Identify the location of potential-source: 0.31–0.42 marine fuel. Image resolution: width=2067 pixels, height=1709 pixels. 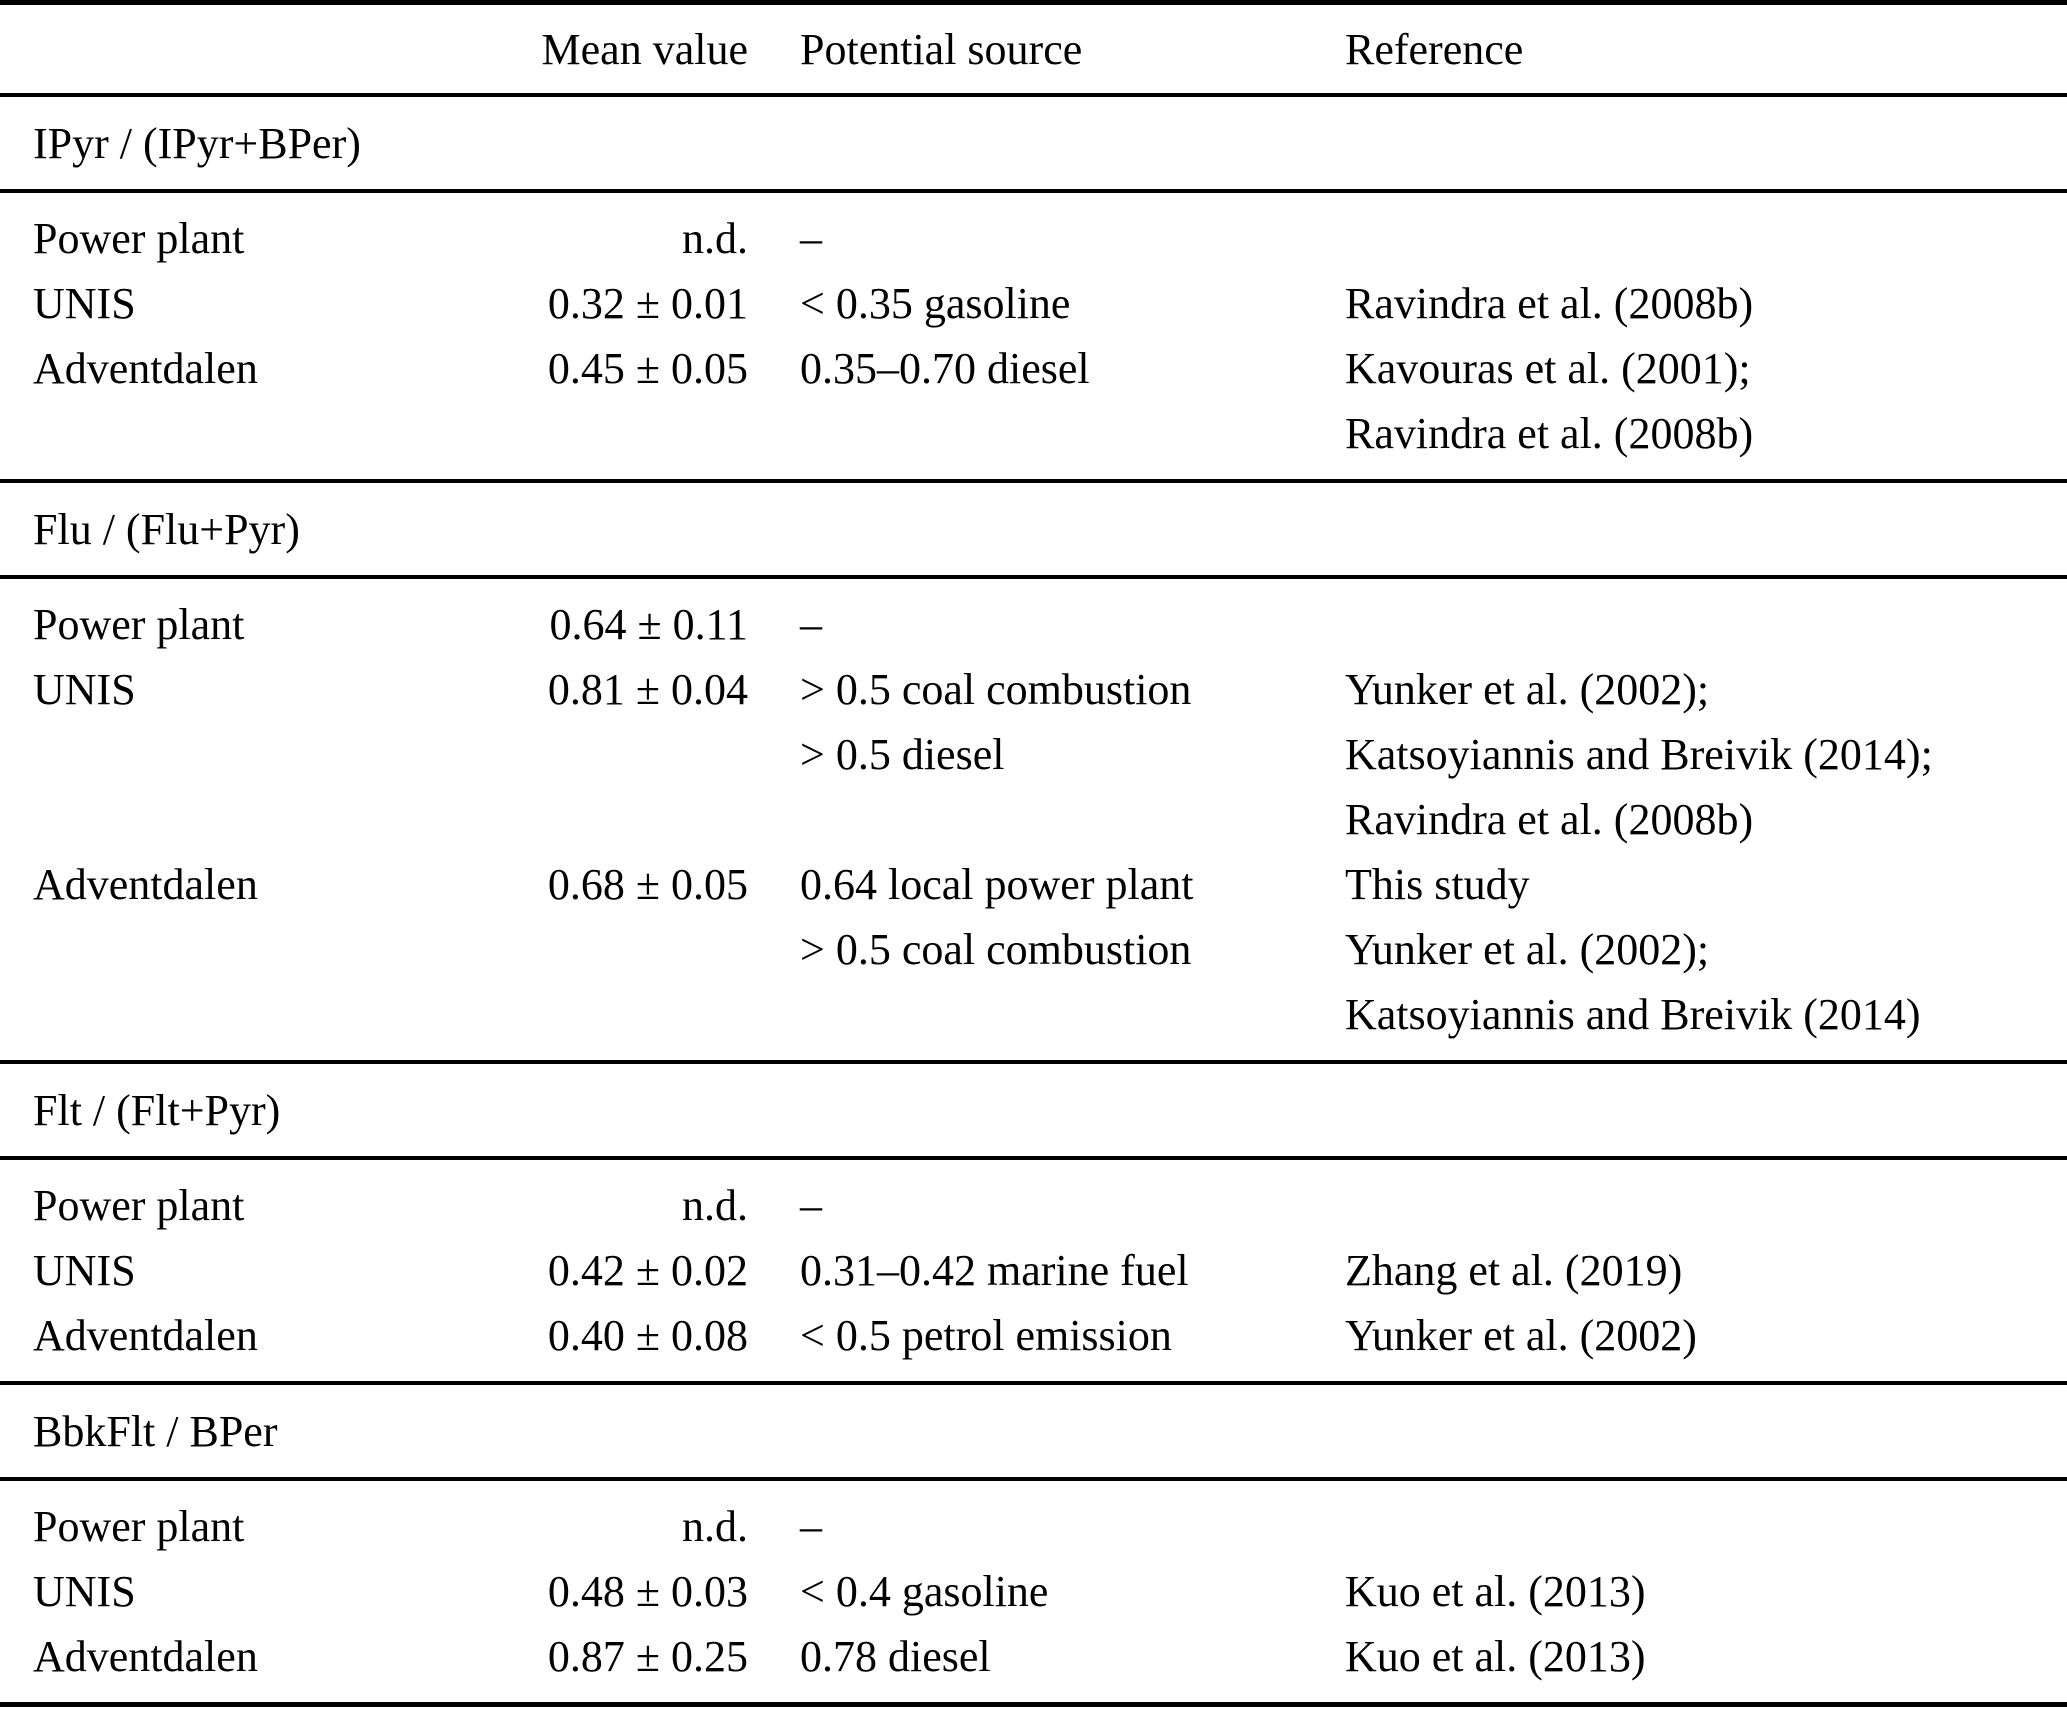
(1046, 1270).